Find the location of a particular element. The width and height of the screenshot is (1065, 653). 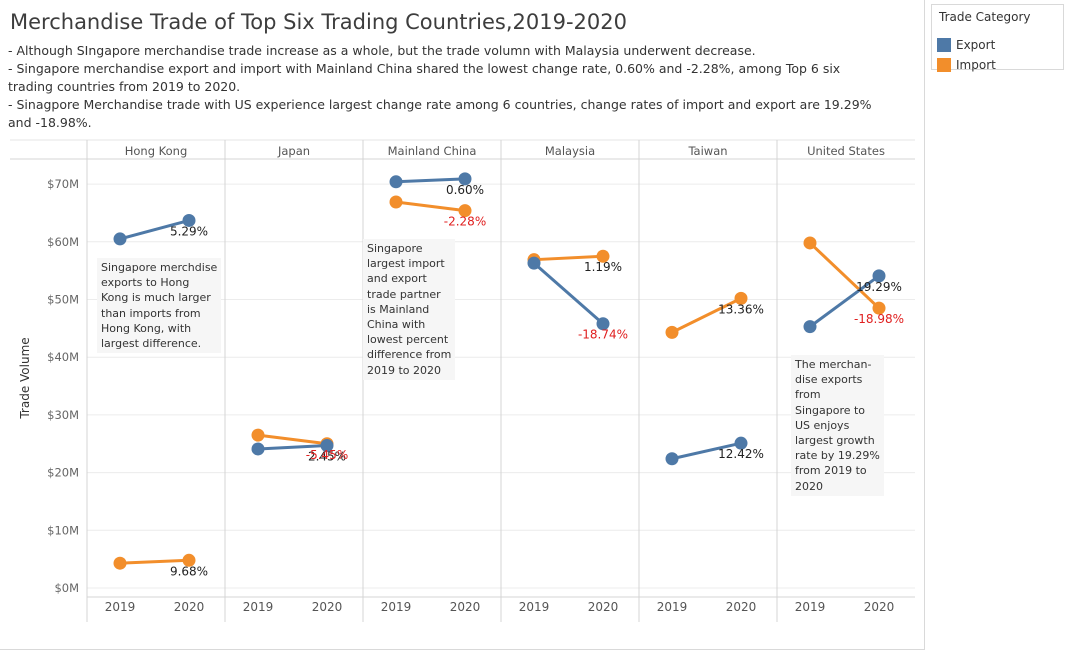

export-change-label: 5.29% is located at coordinates (189, 231).